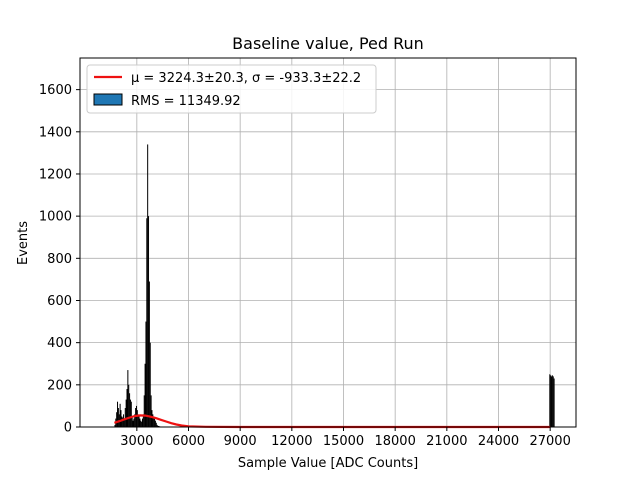 The height and width of the screenshot is (480, 640). I want to click on y-tick-label: 1200, so click(55, 174).